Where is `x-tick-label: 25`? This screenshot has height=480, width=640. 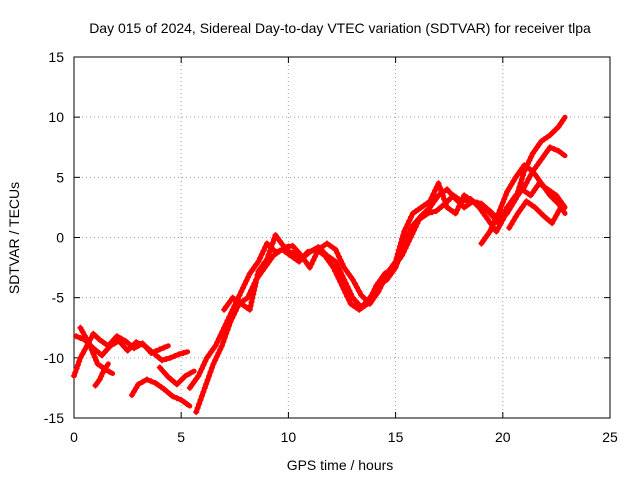
x-tick-label: 25 is located at coordinates (610, 437).